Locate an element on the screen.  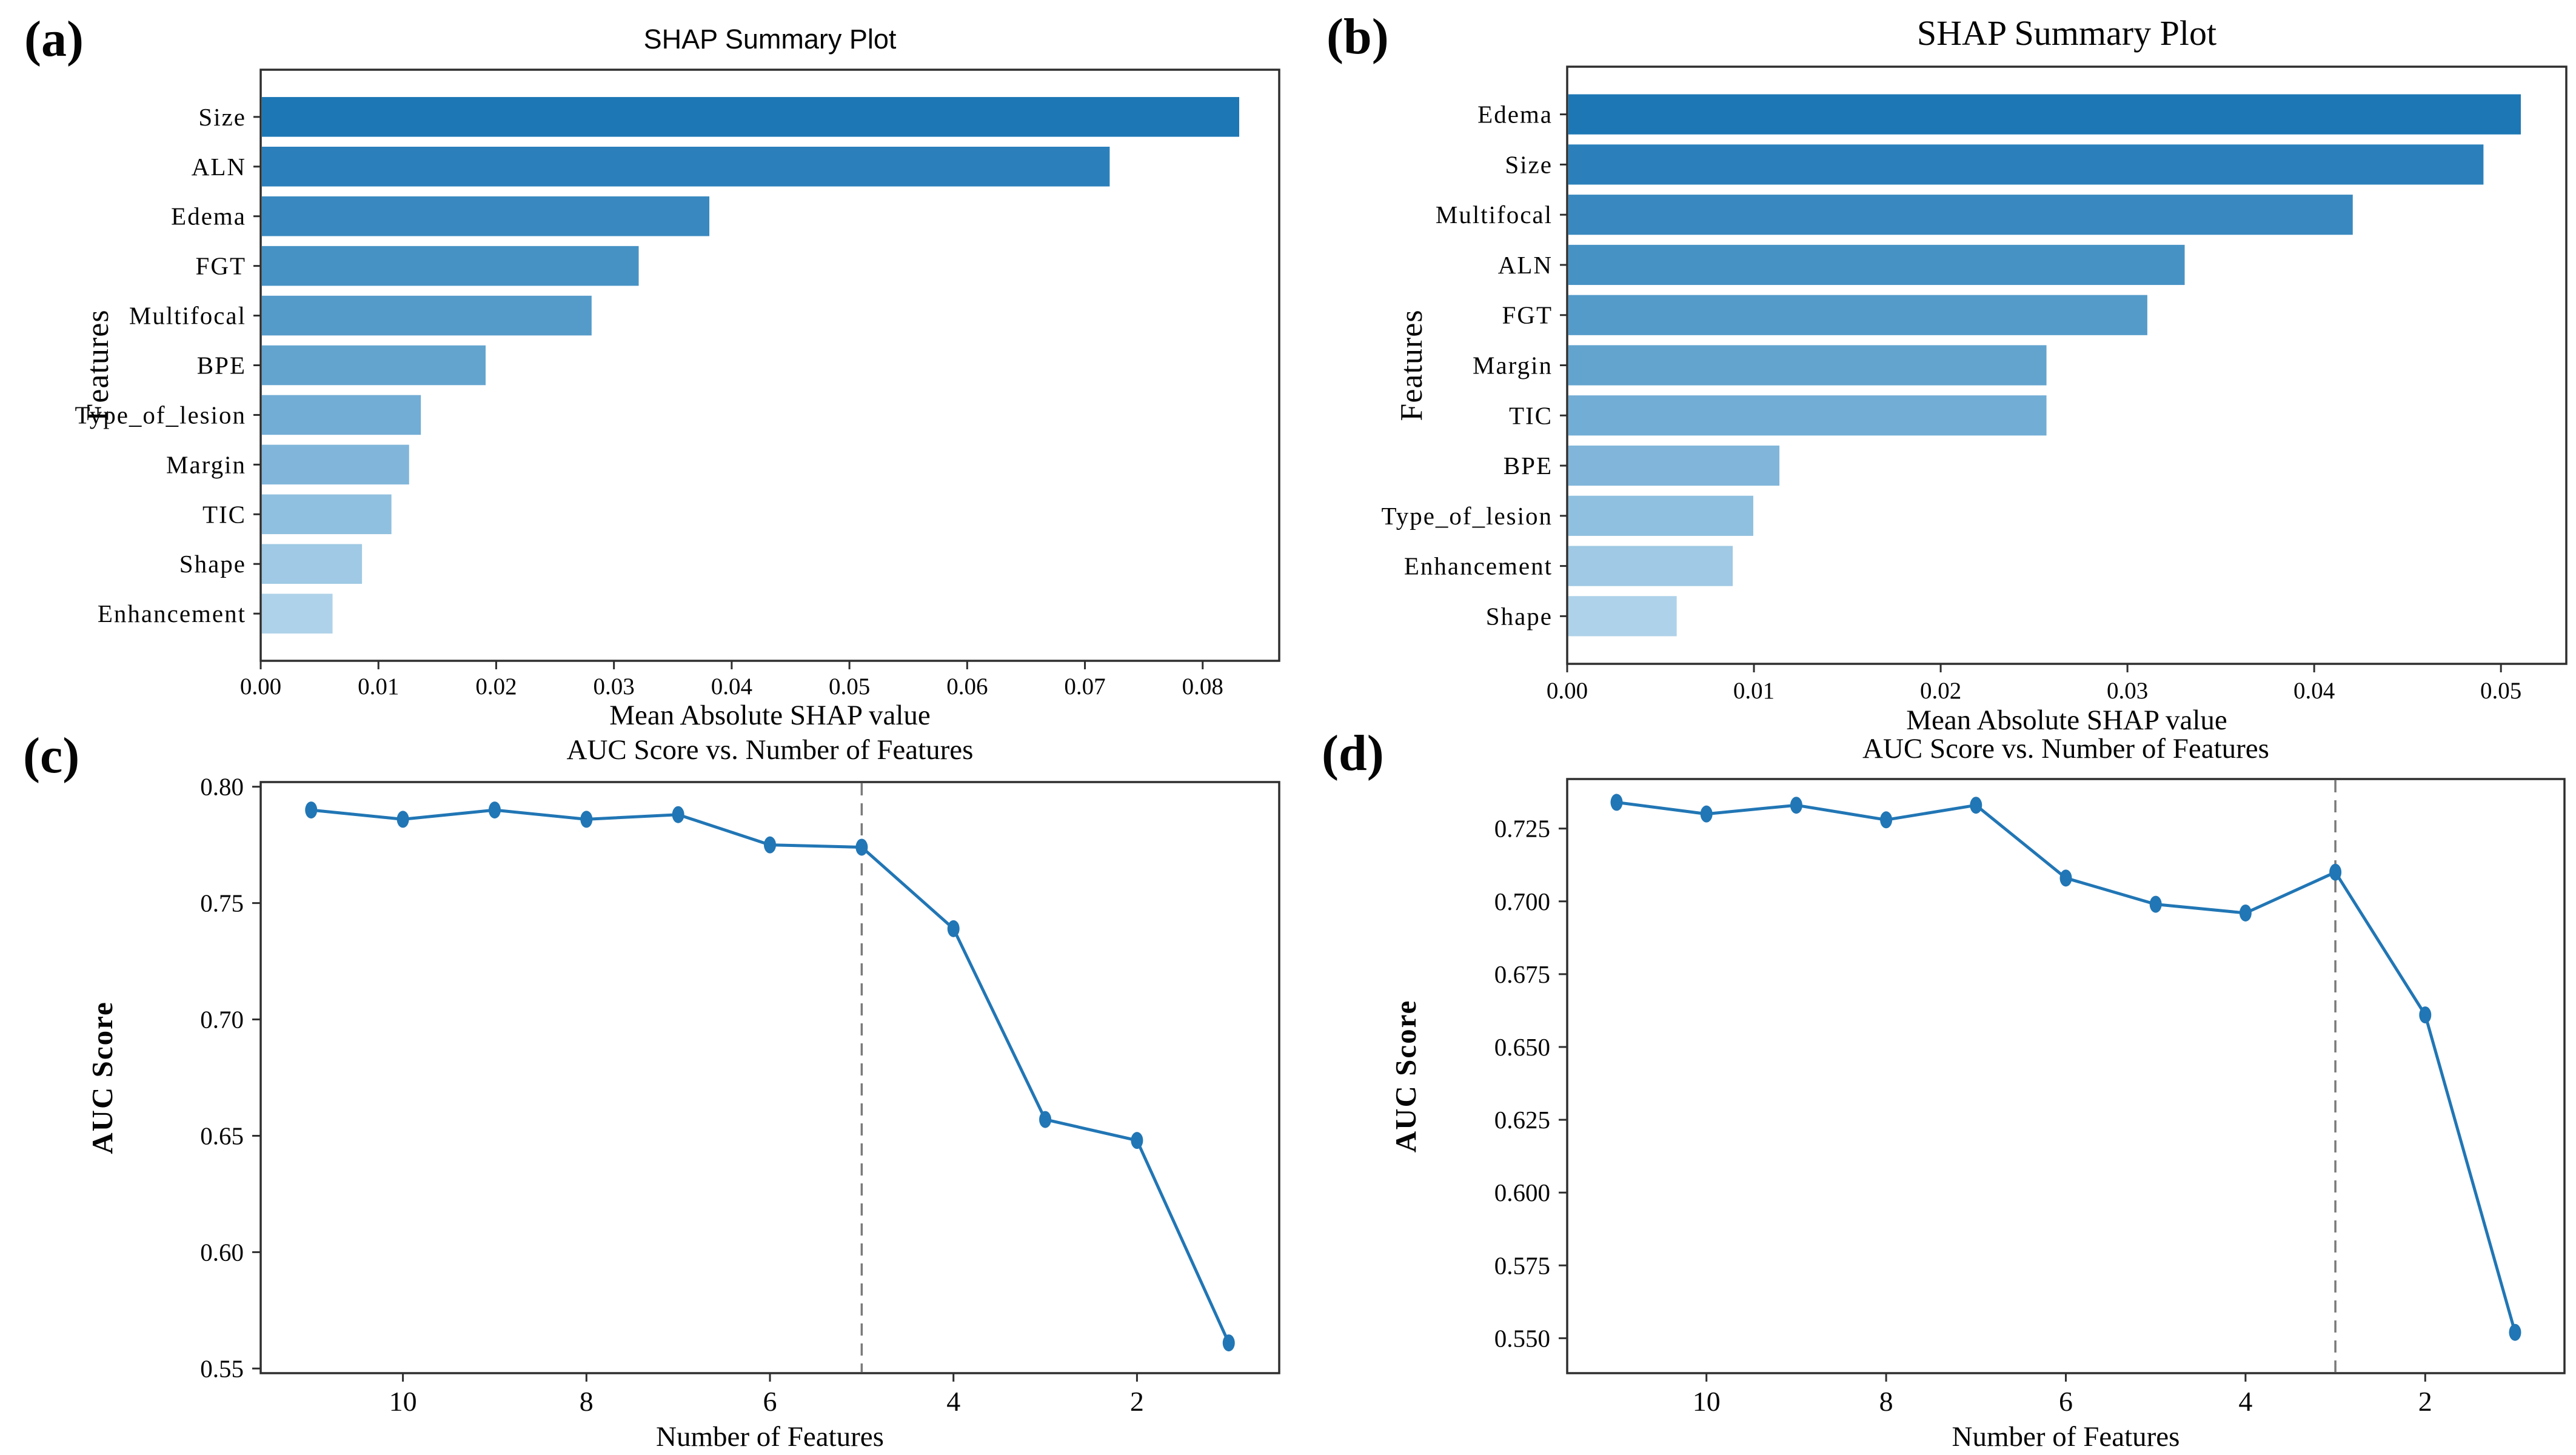
y-category-label: TIC is located at coordinates (1531, 415).